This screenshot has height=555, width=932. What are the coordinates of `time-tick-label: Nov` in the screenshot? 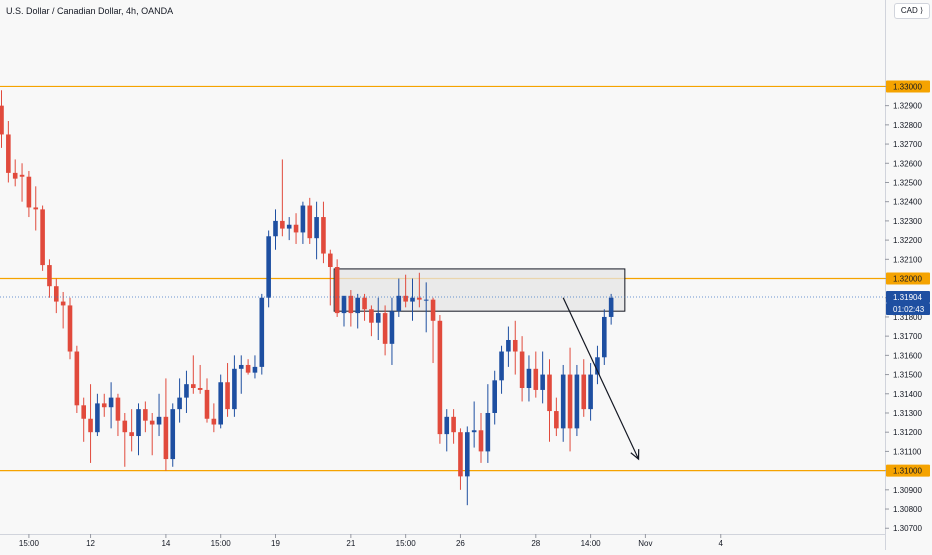 It's located at (645, 543).